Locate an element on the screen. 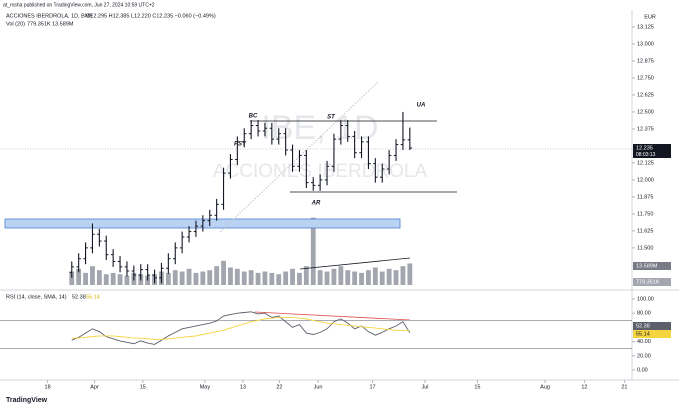 Image resolution: width=679 pixels, height=407 pixels. rsi-divergence is located at coordinates (332, 316).